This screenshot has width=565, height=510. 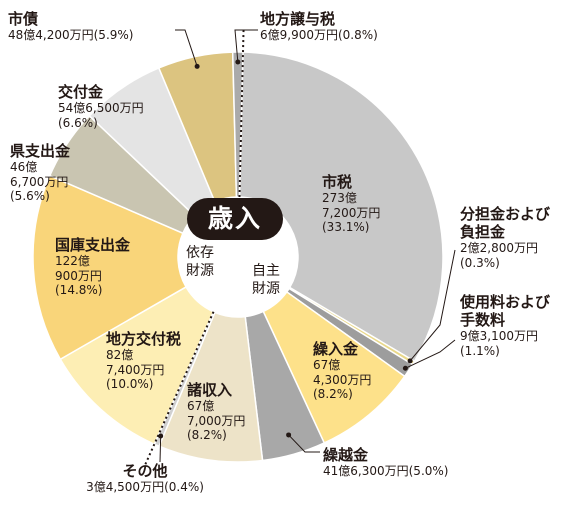 What do you see at coordinates (71, 26) in the screenshot?
I see `slice-label-shisai: 市債 48億4,200万円(5.9%)` at bounding box center [71, 26].